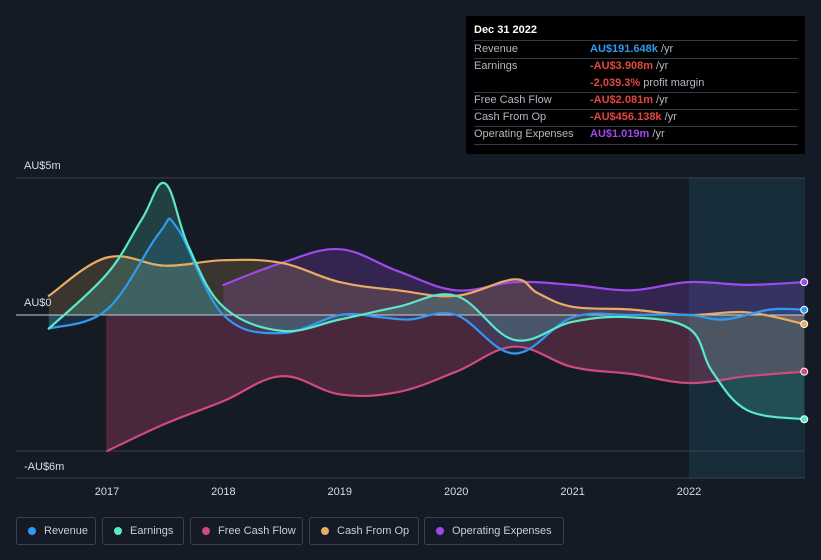 The image size is (821, 560). What do you see at coordinates (514, 270) in the screenshot?
I see `series-line-opex` at bounding box center [514, 270].